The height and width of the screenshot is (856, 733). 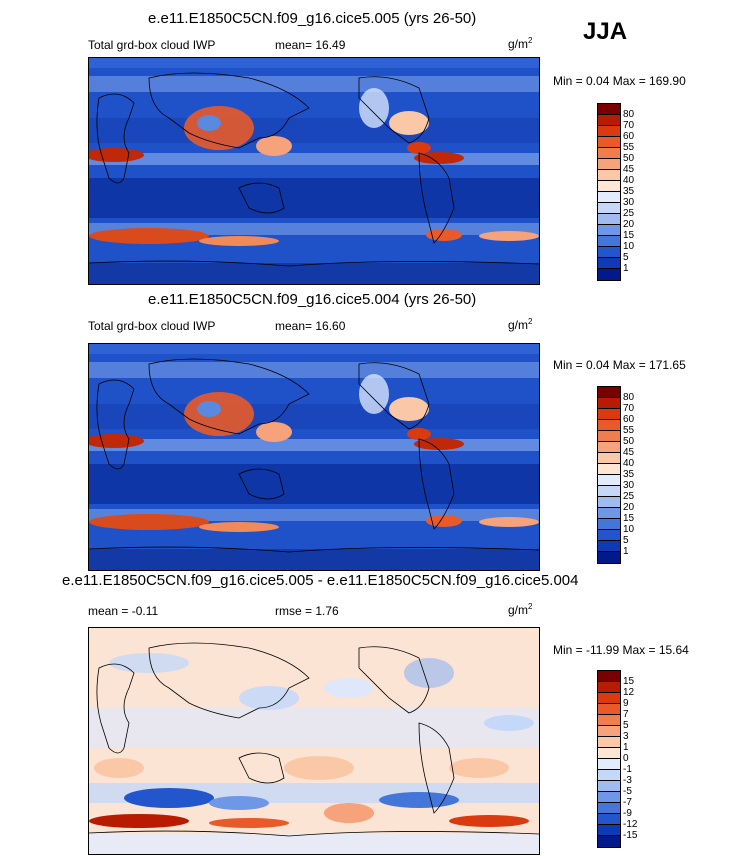 What do you see at coordinates (629, 235) in the screenshot?
I see `panel1-cb-tick: 15` at bounding box center [629, 235].